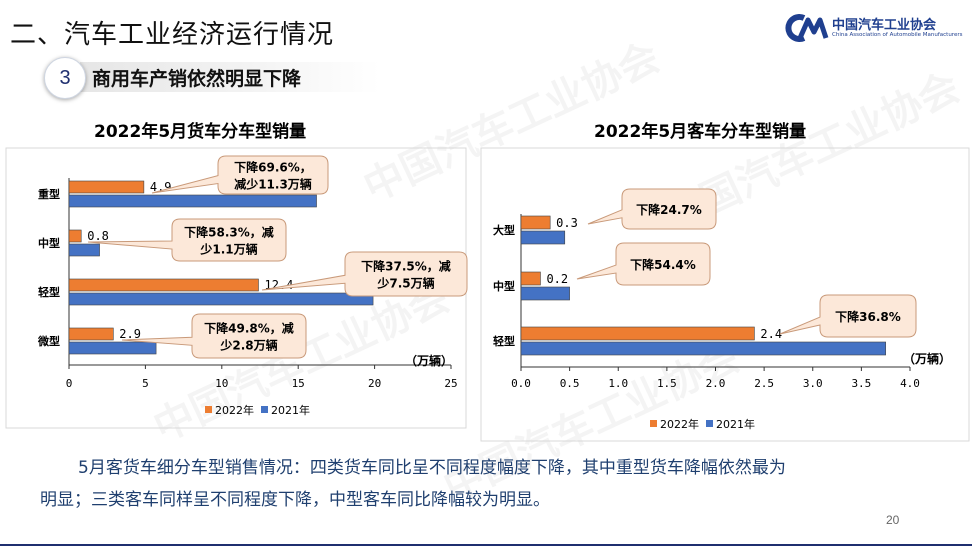 Image resolution: width=972 pixels, height=548 pixels. What do you see at coordinates (49, 194) in the screenshot?
I see `category-label: 重型` at bounding box center [49, 194].